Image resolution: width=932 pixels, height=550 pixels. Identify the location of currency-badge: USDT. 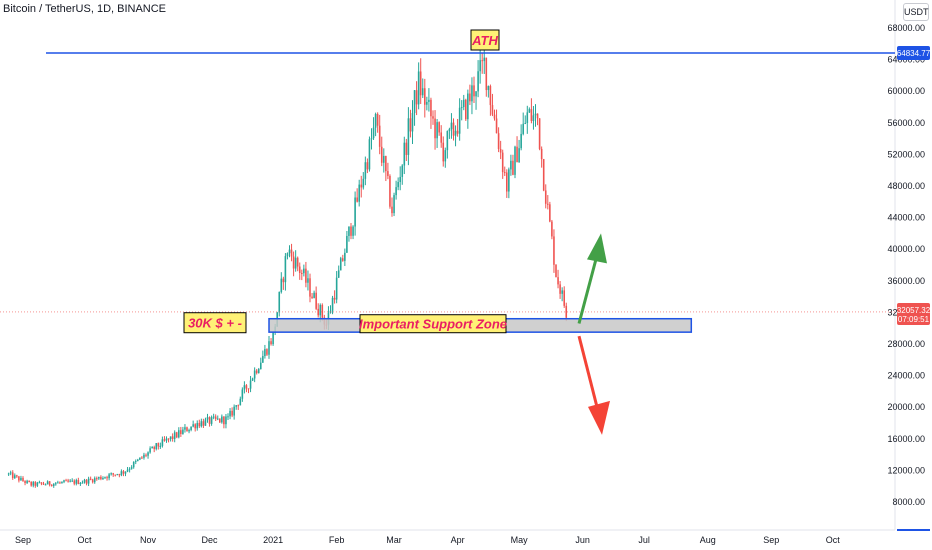
(916, 12).